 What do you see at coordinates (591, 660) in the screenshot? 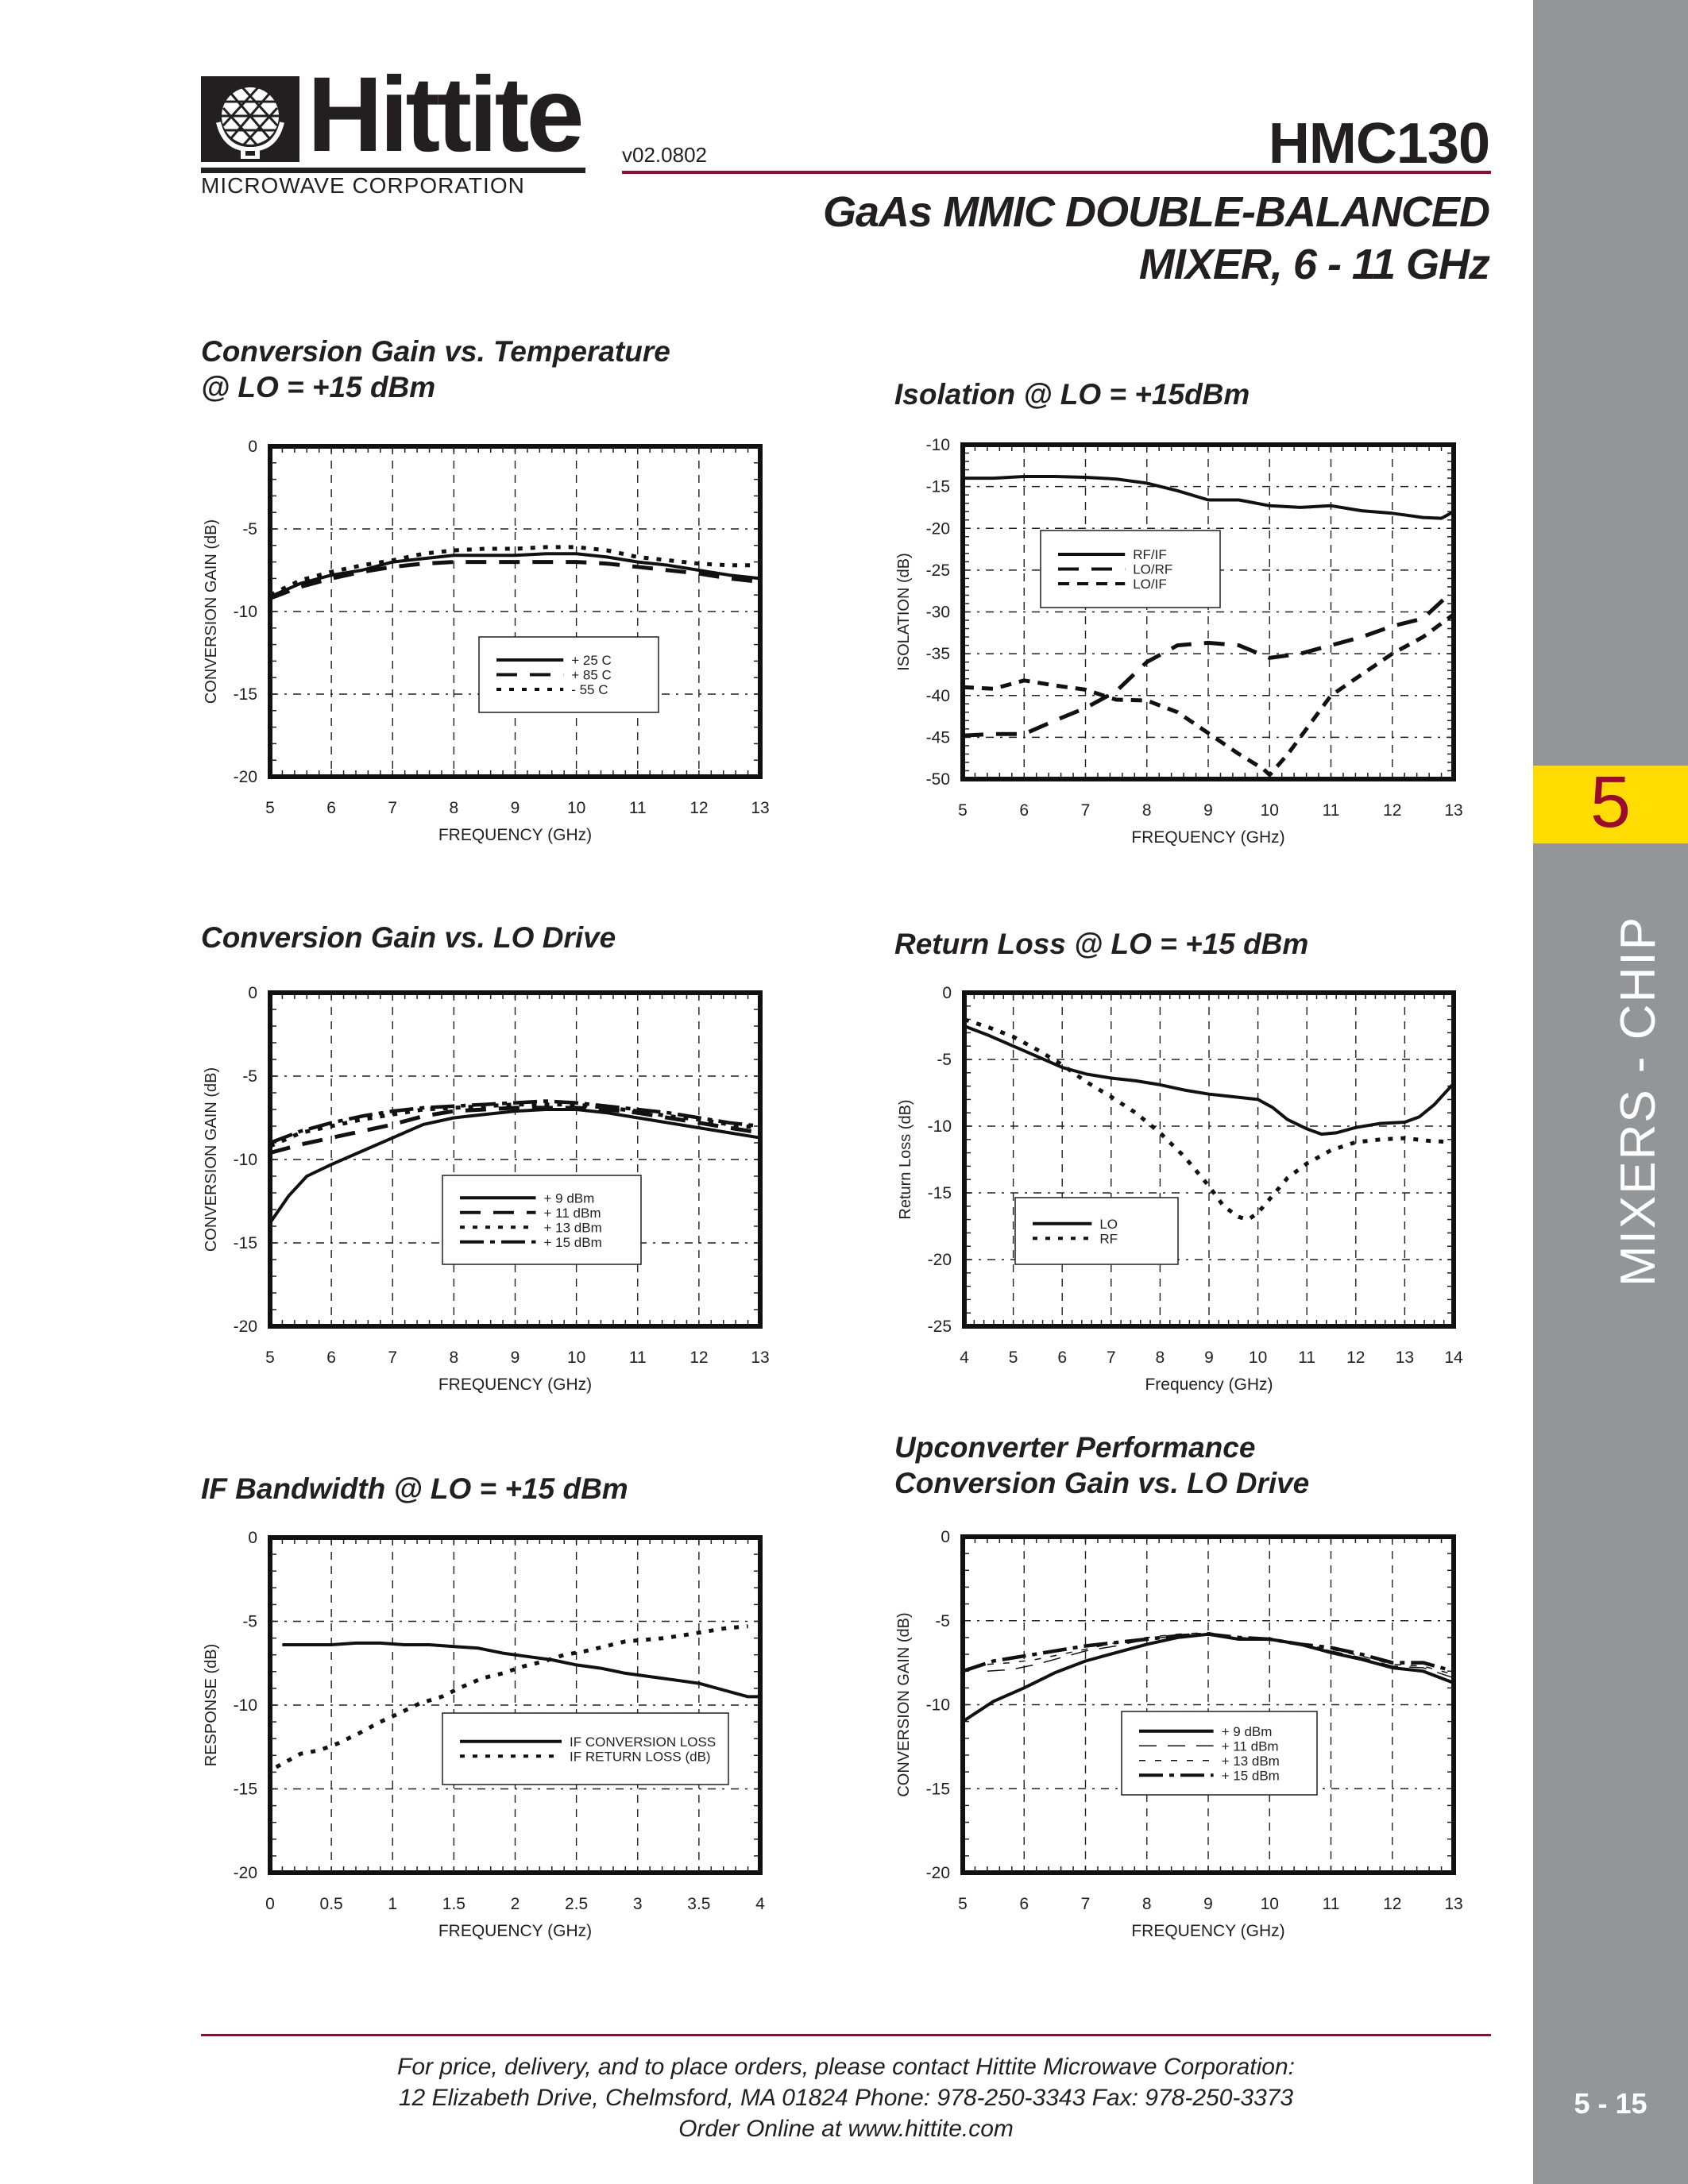
I see `legend-label: + 25 C` at bounding box center [591, 660].